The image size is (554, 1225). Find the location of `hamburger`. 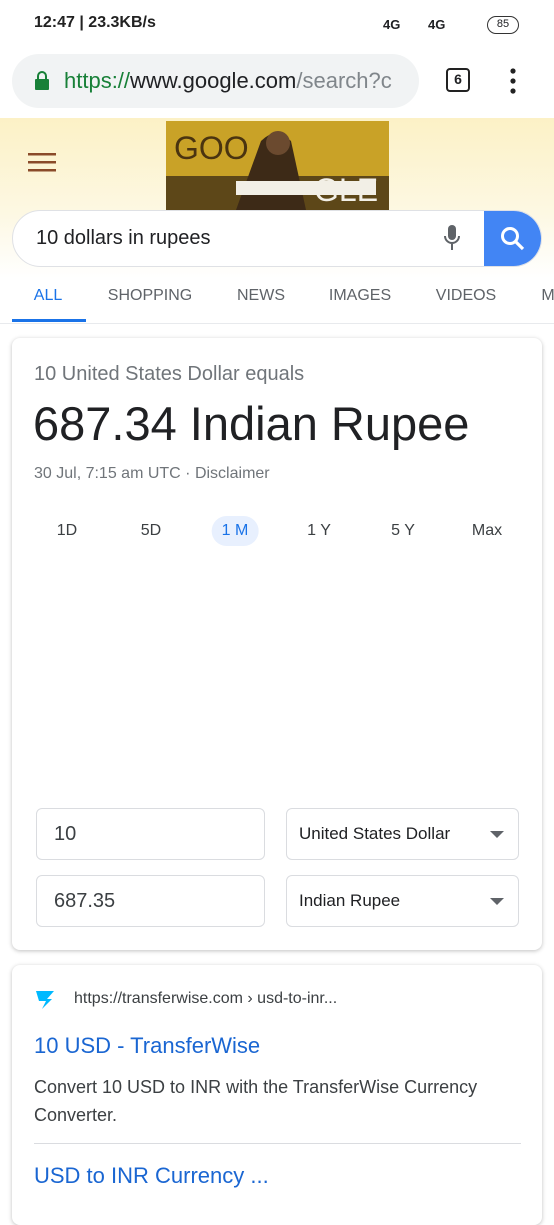

hamburger is located at coordinates (42, 162).